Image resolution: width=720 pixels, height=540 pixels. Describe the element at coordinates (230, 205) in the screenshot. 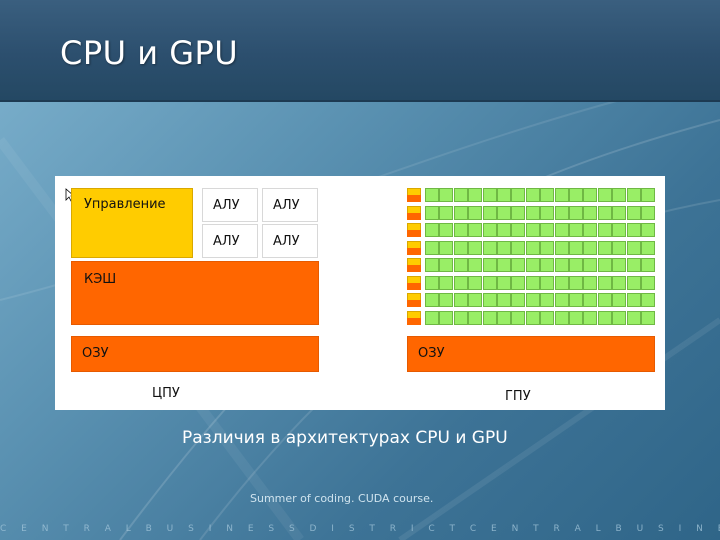

I see `cpu-alu-1: АЛУ` at that location.